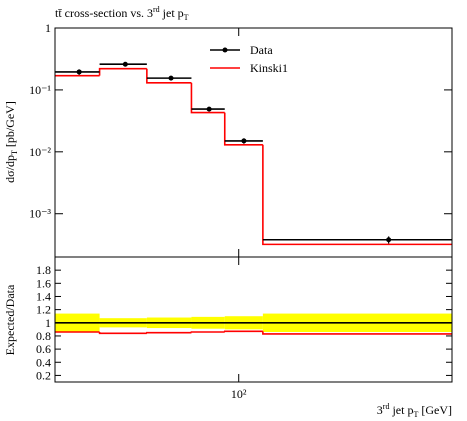 This screenshot has width=467, height=421. I want to click on label-part: rd, so click(386, 406).